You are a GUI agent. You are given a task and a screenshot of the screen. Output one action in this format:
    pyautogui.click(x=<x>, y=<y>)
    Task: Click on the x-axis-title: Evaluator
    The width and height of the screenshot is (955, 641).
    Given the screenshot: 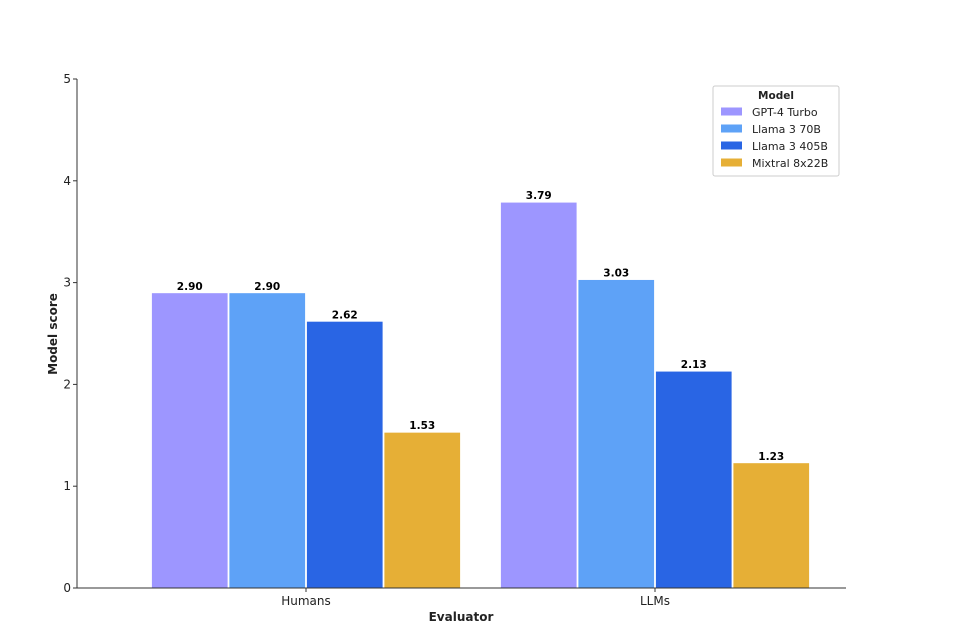 What is the action you would take?
    pyautogui.click(x=461, y=617)
    